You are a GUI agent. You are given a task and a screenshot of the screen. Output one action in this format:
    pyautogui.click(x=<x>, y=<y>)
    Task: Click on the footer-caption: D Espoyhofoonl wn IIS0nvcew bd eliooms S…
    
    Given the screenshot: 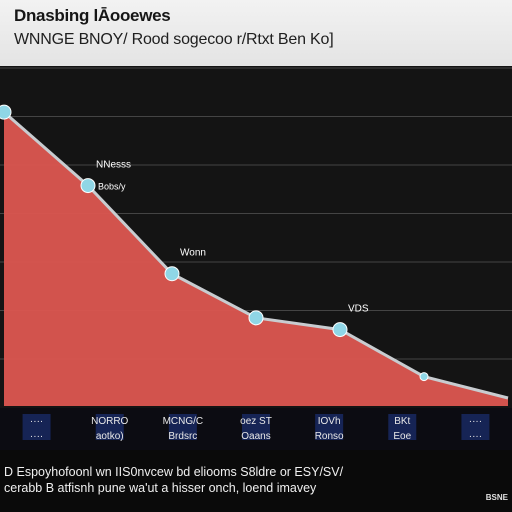 What is the action you would take?
    pyautogui.click(x=239, y=480)
    